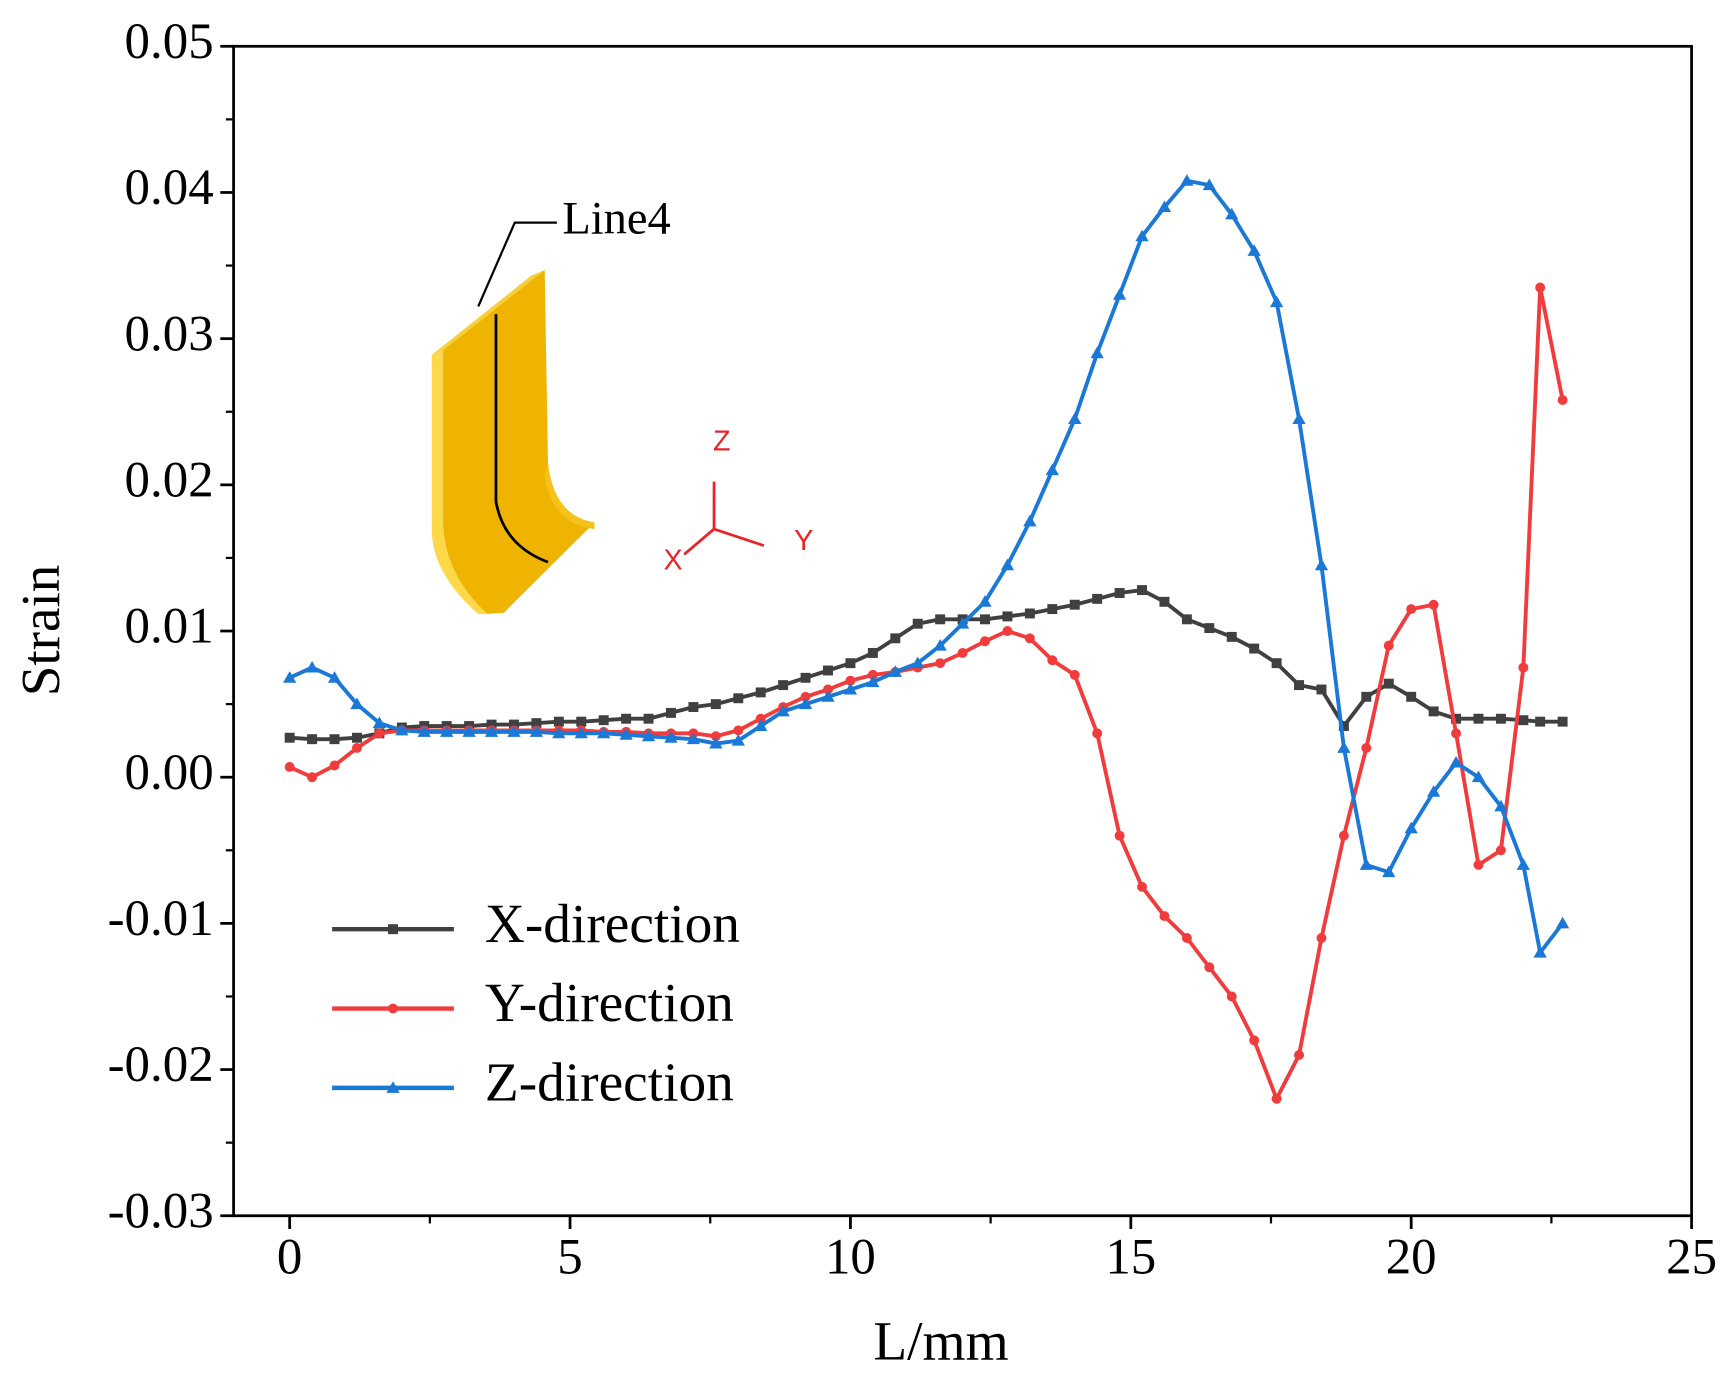  What do you see at coordinates (926, 665) in the screenshot?
I see `series-line` at bounding box center [926, 665].